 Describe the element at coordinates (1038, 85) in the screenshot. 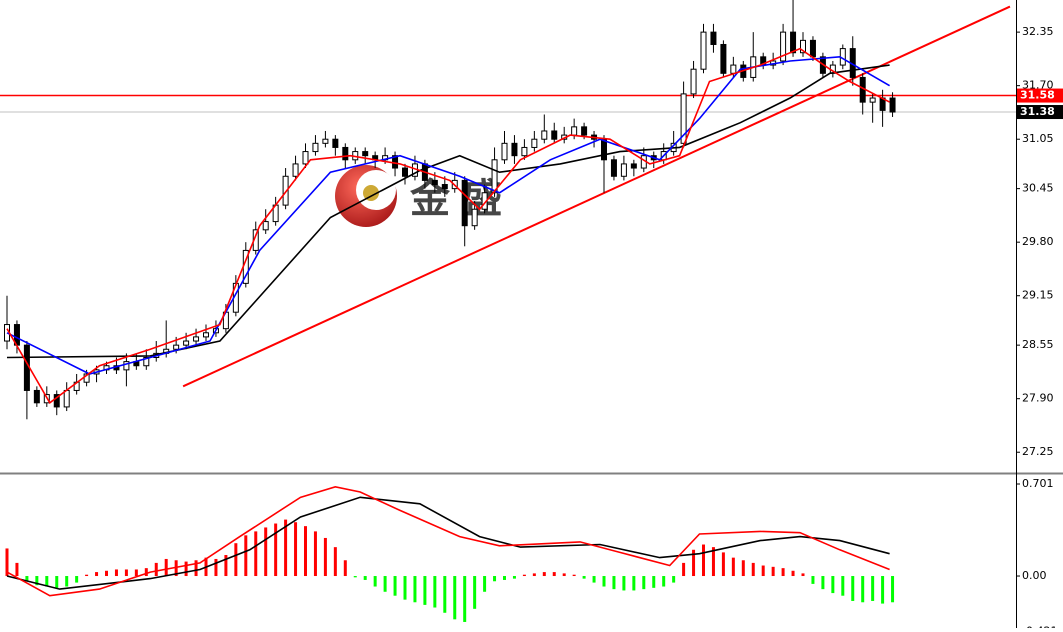

I see `y-tick-label: 31.70` at that location.